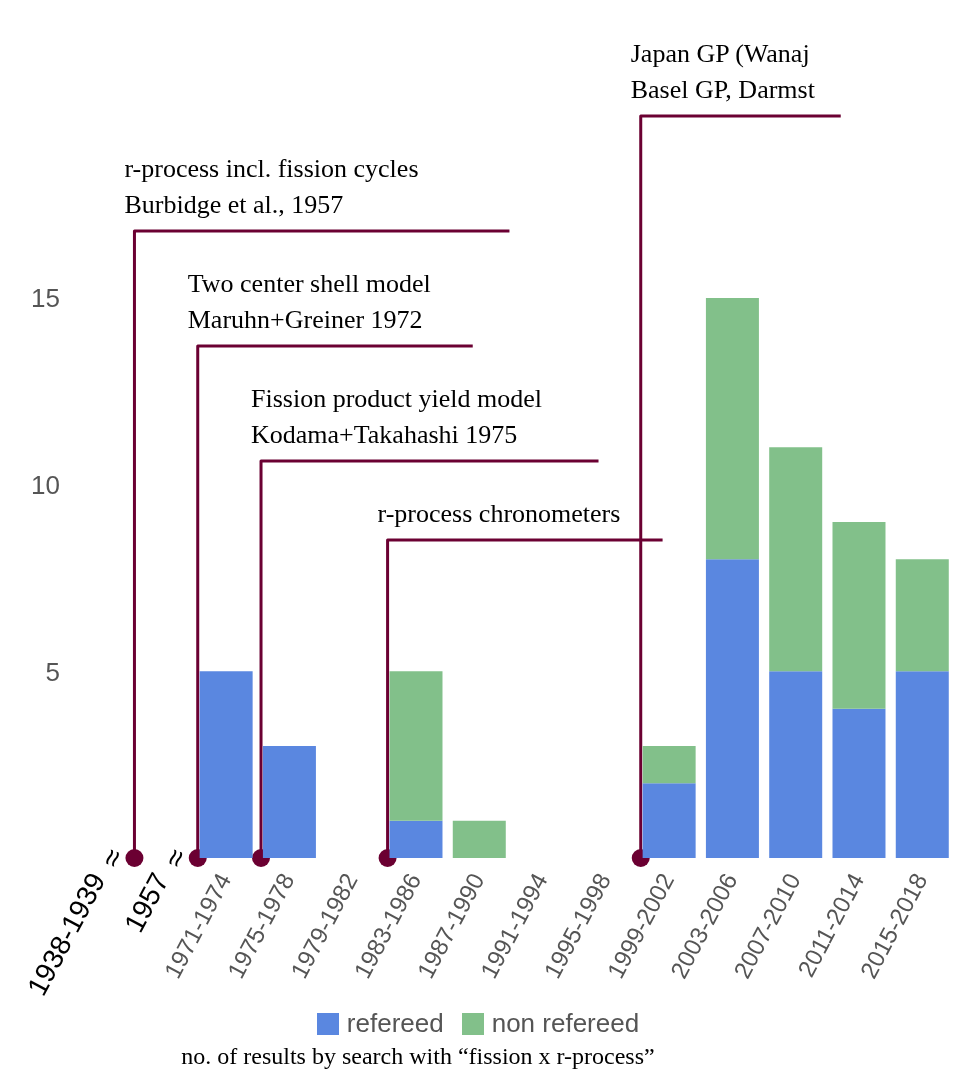 Image resolution: width=954 pixels, height=1089 pixels. What do you see at coordinates (397, 416) in the screenshot?
I see `annotation: Fission product yield model Kodama+Takahashi 1975` at bounding box center [397, 416].